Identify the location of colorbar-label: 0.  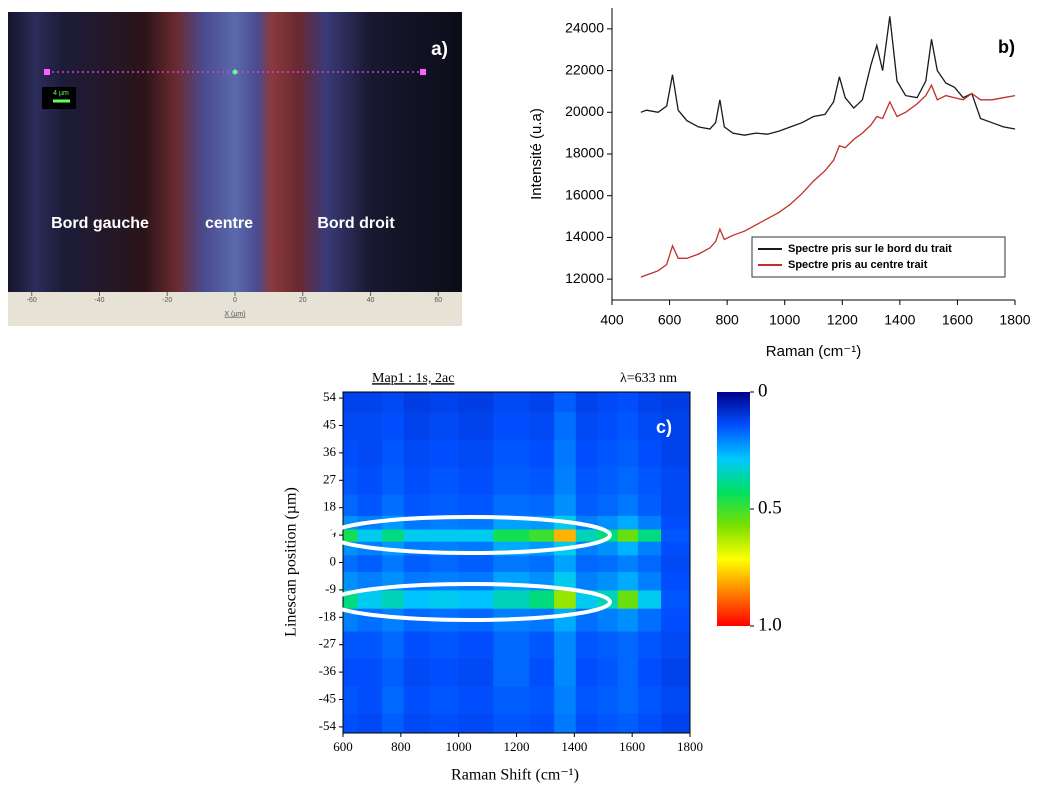
(763, 390).